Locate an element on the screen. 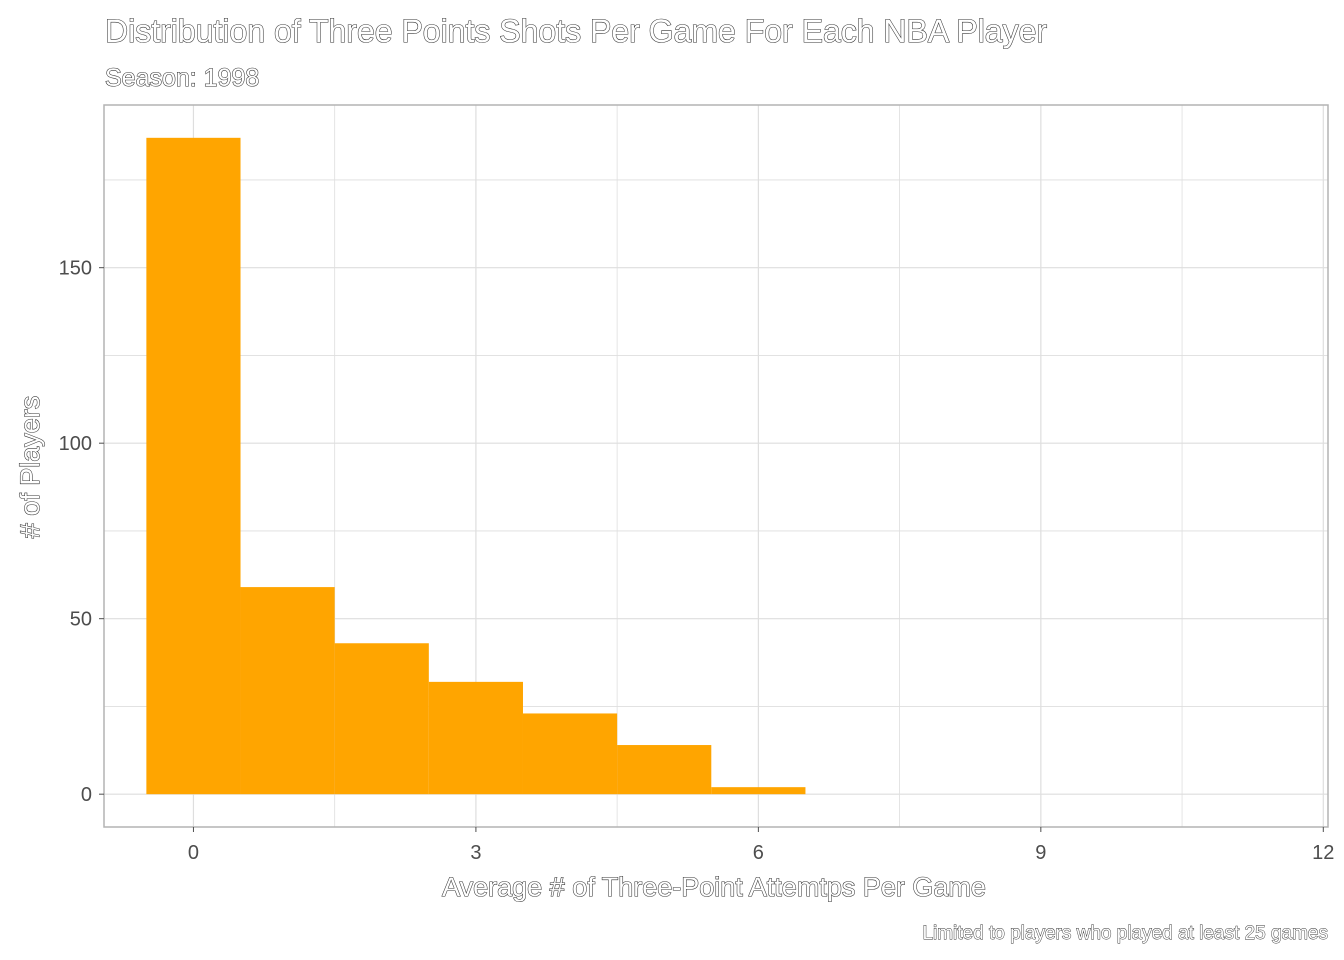  x-tick-label: 12 is located at coordinates (1323, 853).